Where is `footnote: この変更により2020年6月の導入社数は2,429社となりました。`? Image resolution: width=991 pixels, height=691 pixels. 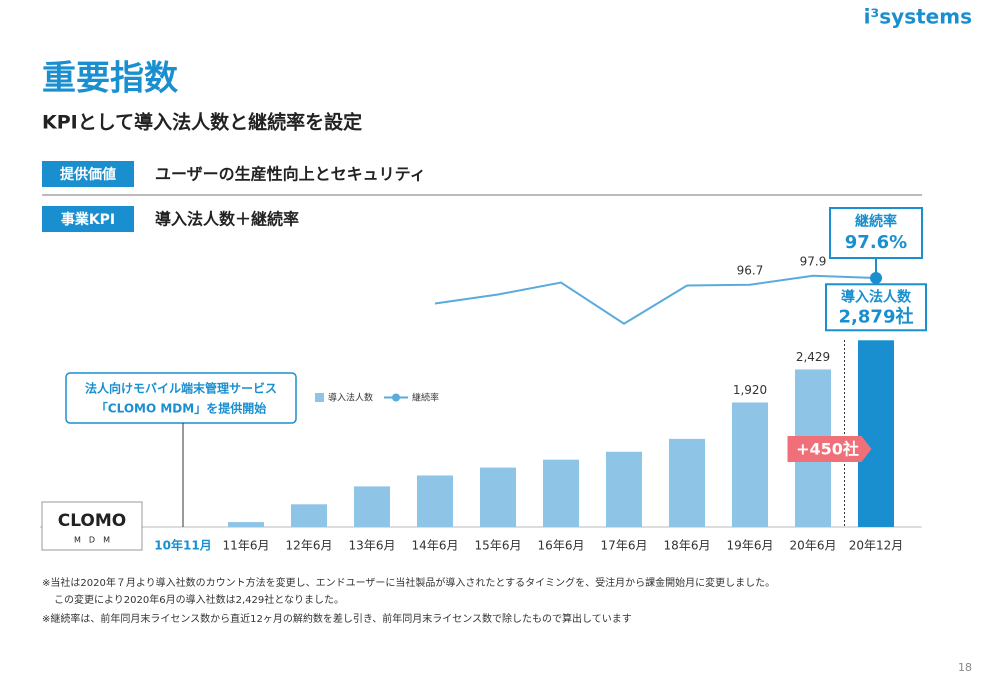
footnote: この変更により2020年6月の導入社数は2,429社となりました。 is located at coordinates (199, 599).